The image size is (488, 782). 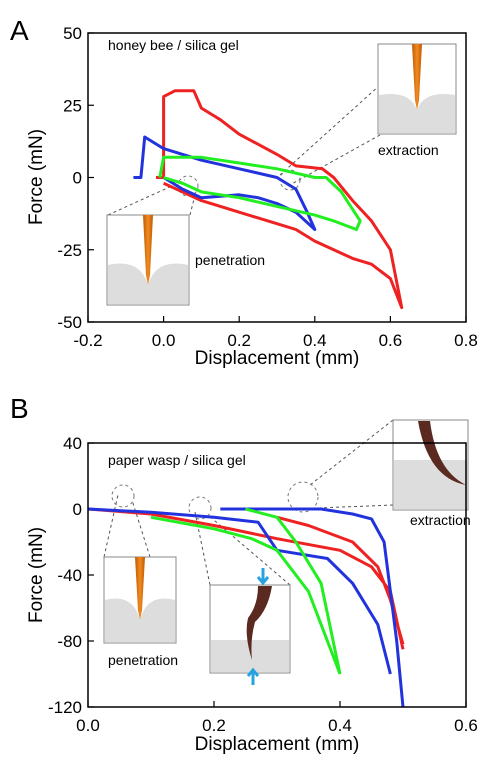 What do you see at coordinates (152, 240) in the screenshot?
I see `inset-penetration-a` at bounding box center [152, 240].